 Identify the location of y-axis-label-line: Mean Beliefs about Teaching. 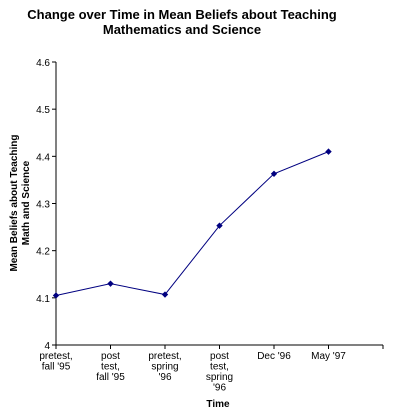
(14, 202).